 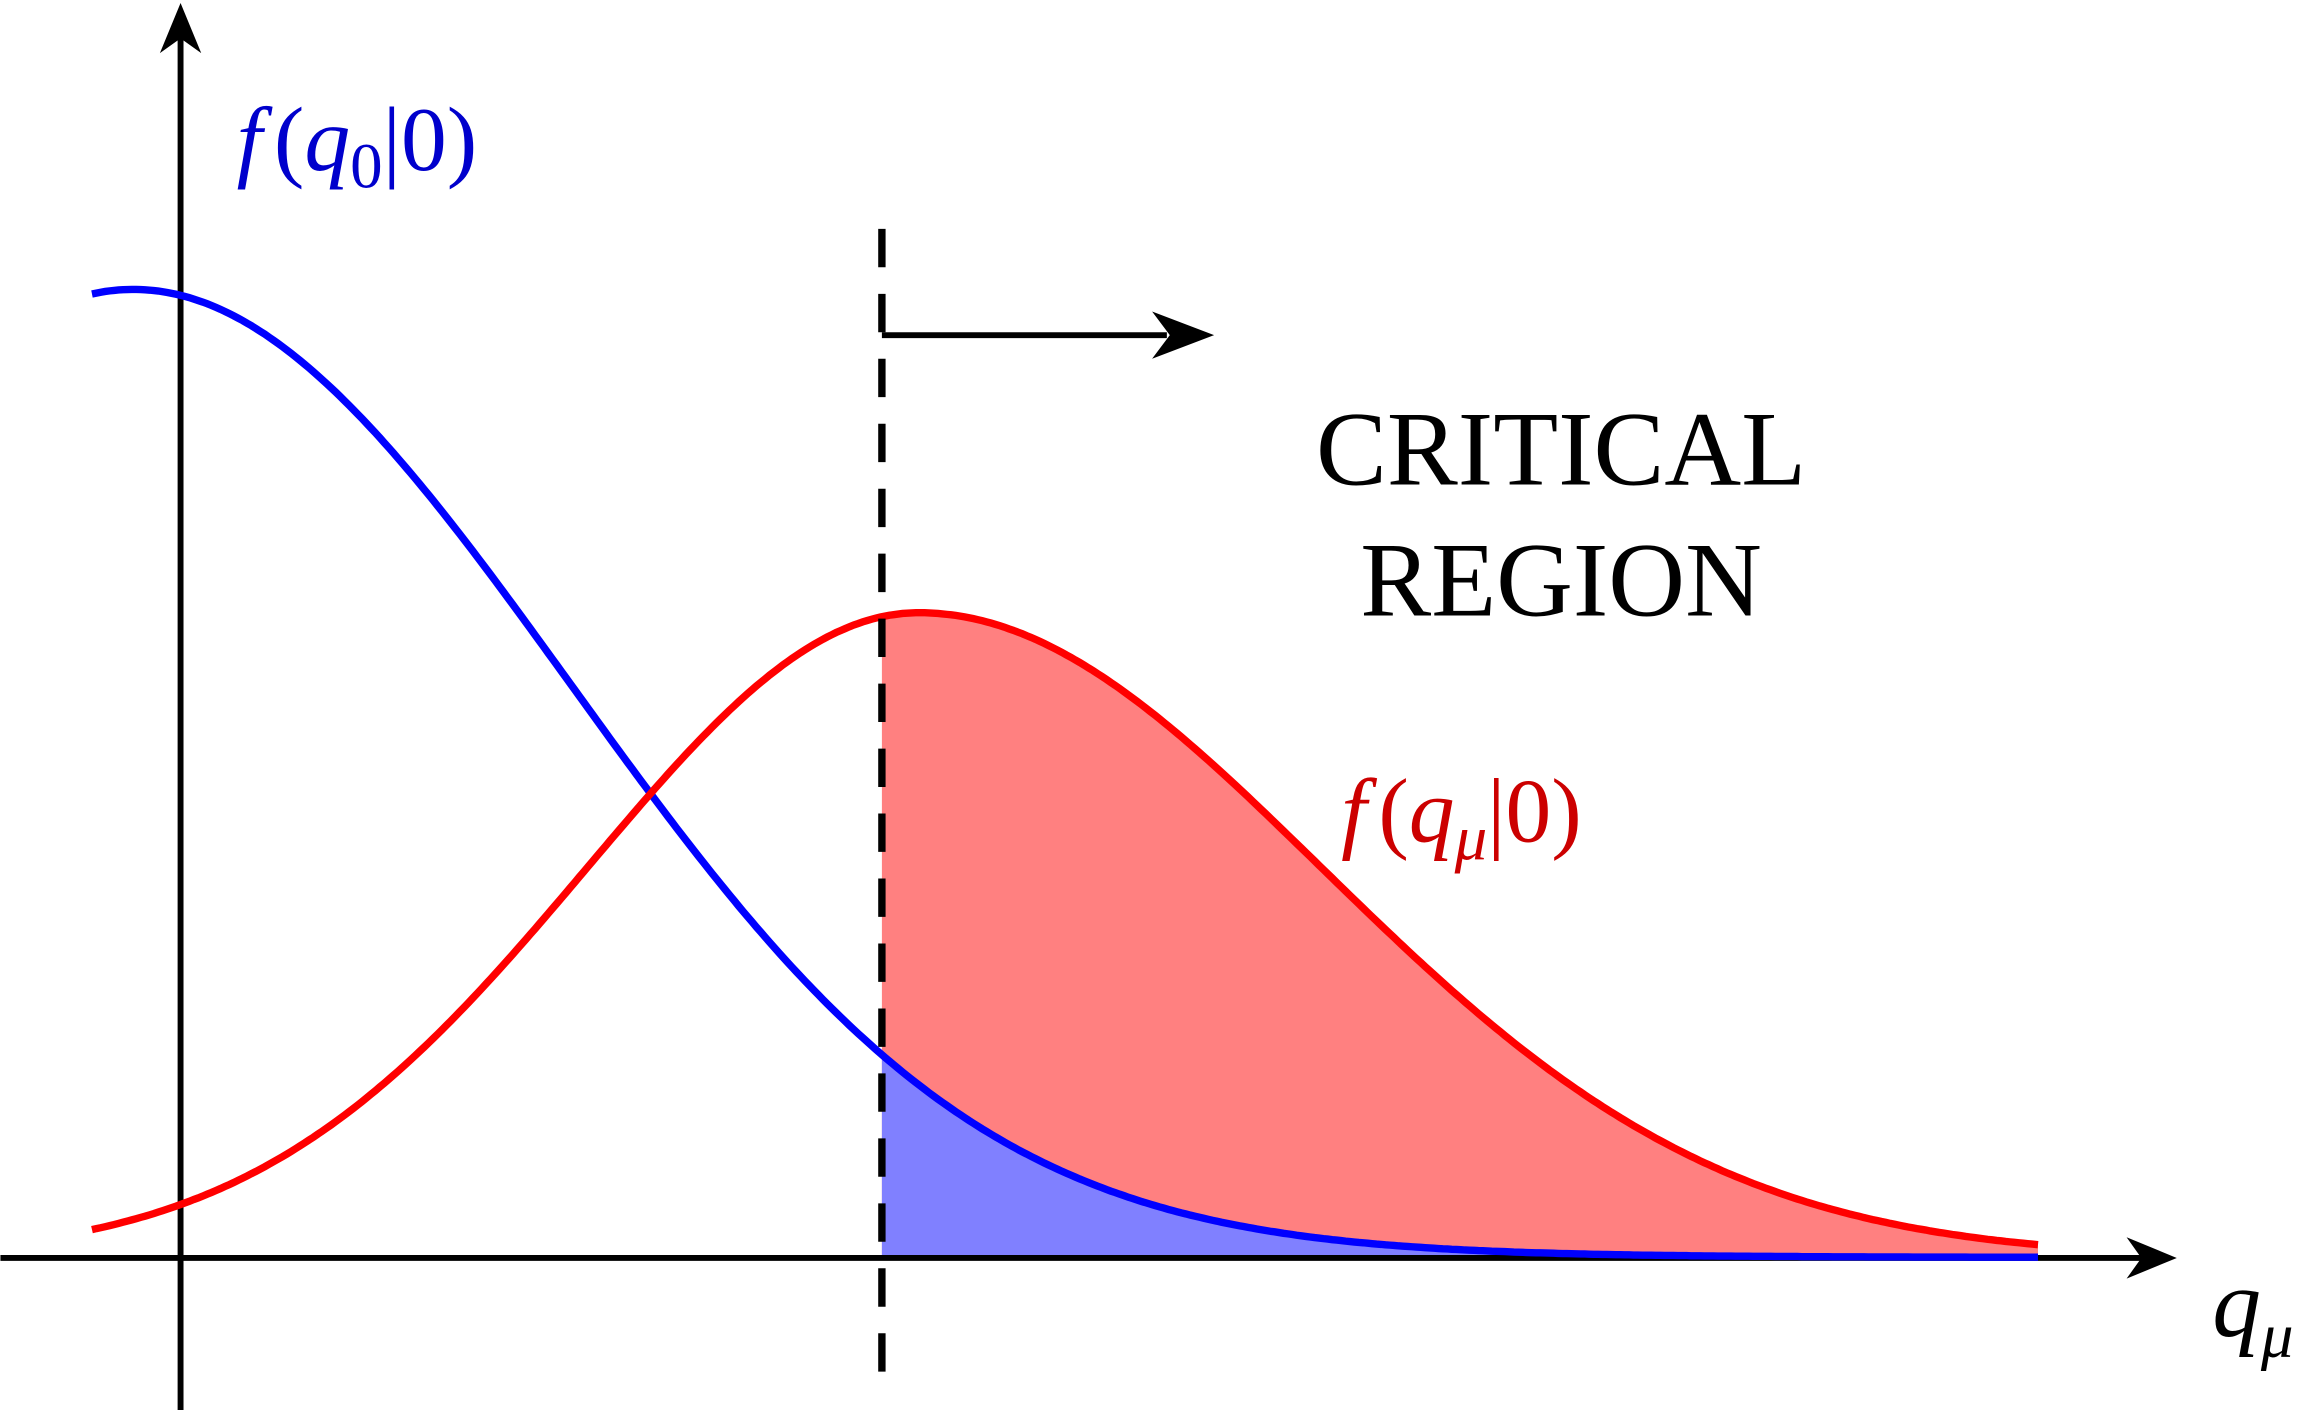 I want to click on region-arrowhead, so click(x=1183, y=335).